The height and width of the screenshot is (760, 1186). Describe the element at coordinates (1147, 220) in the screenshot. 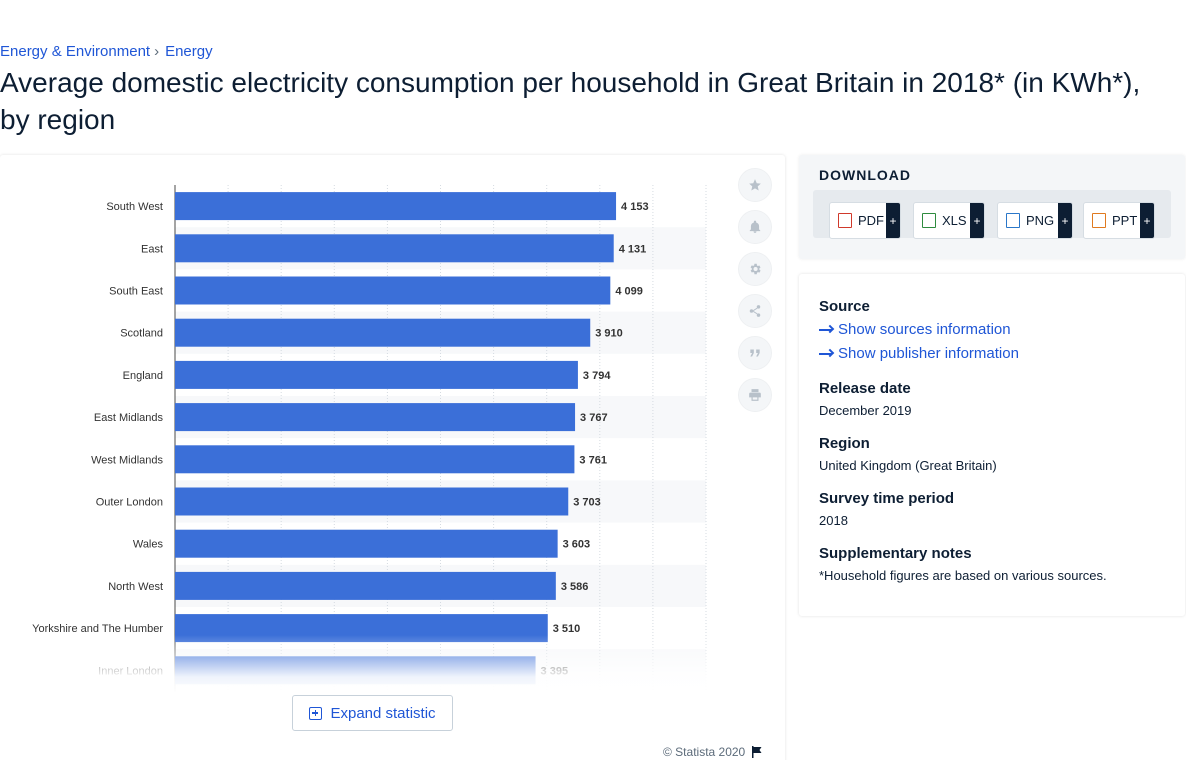

I see `download-ppt-plus: +` at that location.